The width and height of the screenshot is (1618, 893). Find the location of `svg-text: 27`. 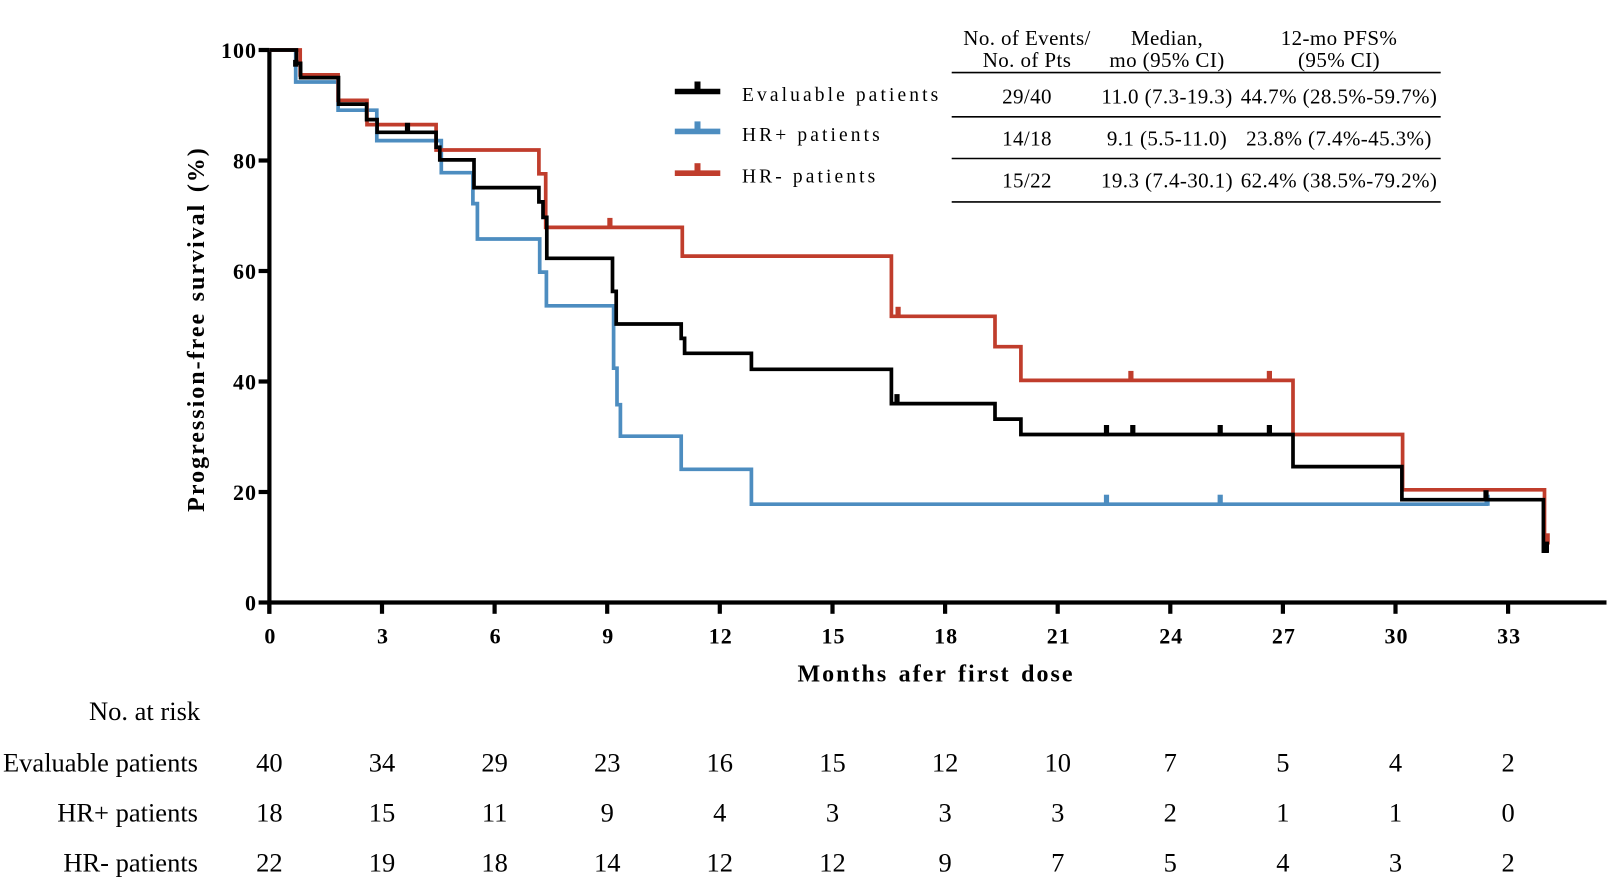

svg-text: 27 is located at coordinates (1284, 636).